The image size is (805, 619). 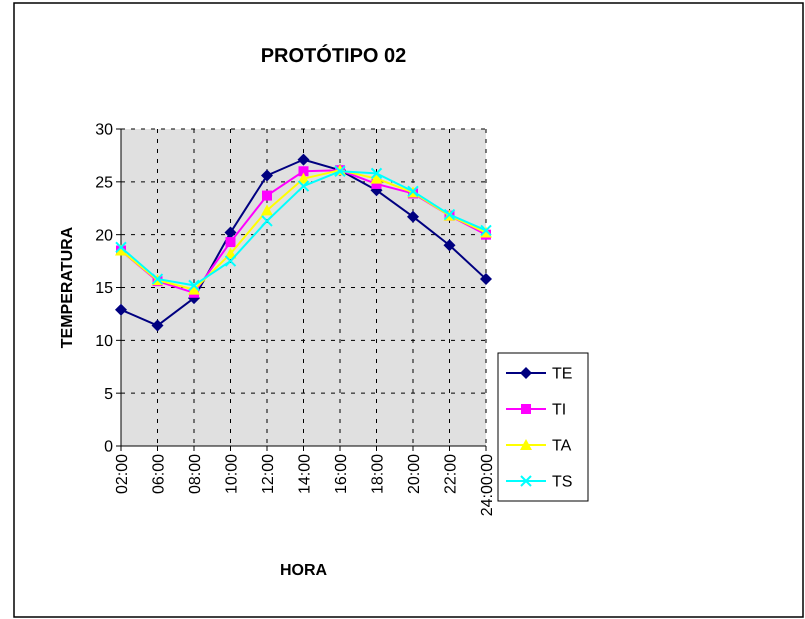 I want to click on x-tick-label: 20:00, so click(x=414, y=474).